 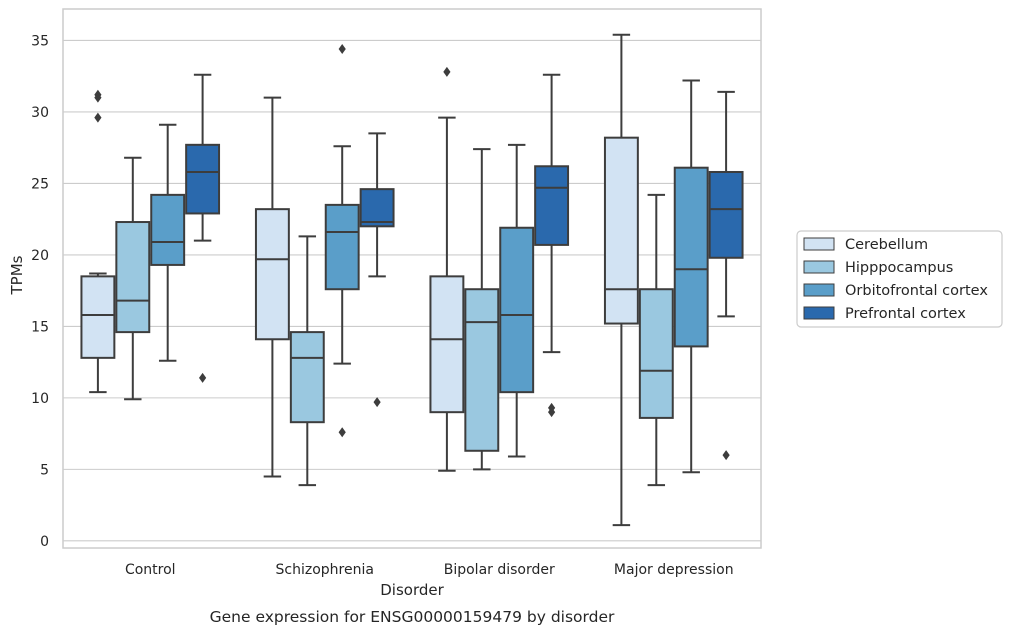 What do you see at coordinates (819, 244) in the screenshot?
I see `legend-swatch-cerebellum` at bounding box center [819, 244].